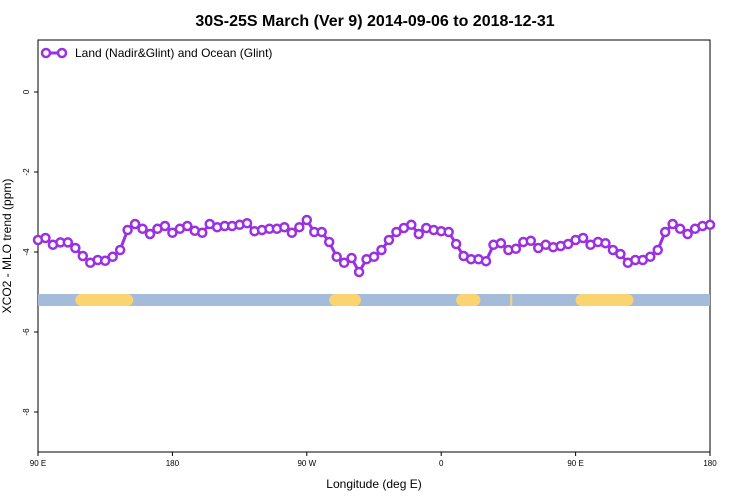 Image resolution: width=750 pixels, height=500 pixels. I want to click on ocean-band, so click(374, 300).